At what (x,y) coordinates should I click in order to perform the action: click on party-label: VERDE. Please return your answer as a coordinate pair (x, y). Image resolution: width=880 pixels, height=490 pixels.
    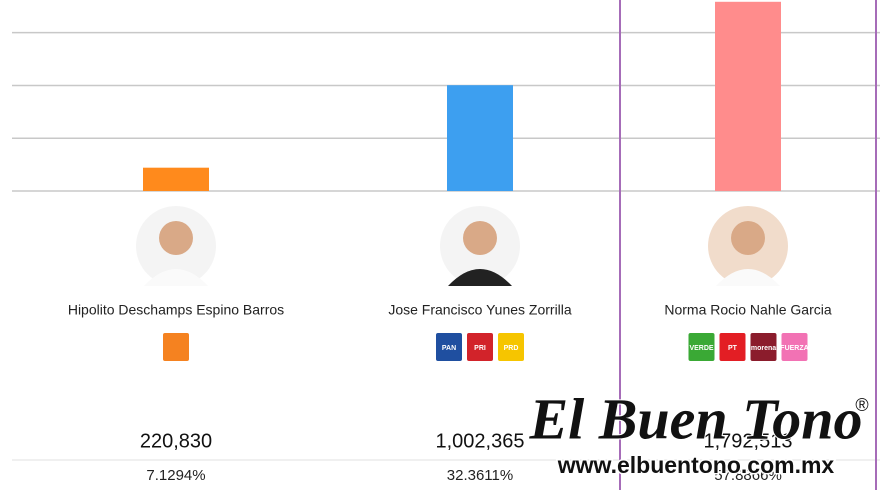
    Looking at the image, I should click on (701, 348).